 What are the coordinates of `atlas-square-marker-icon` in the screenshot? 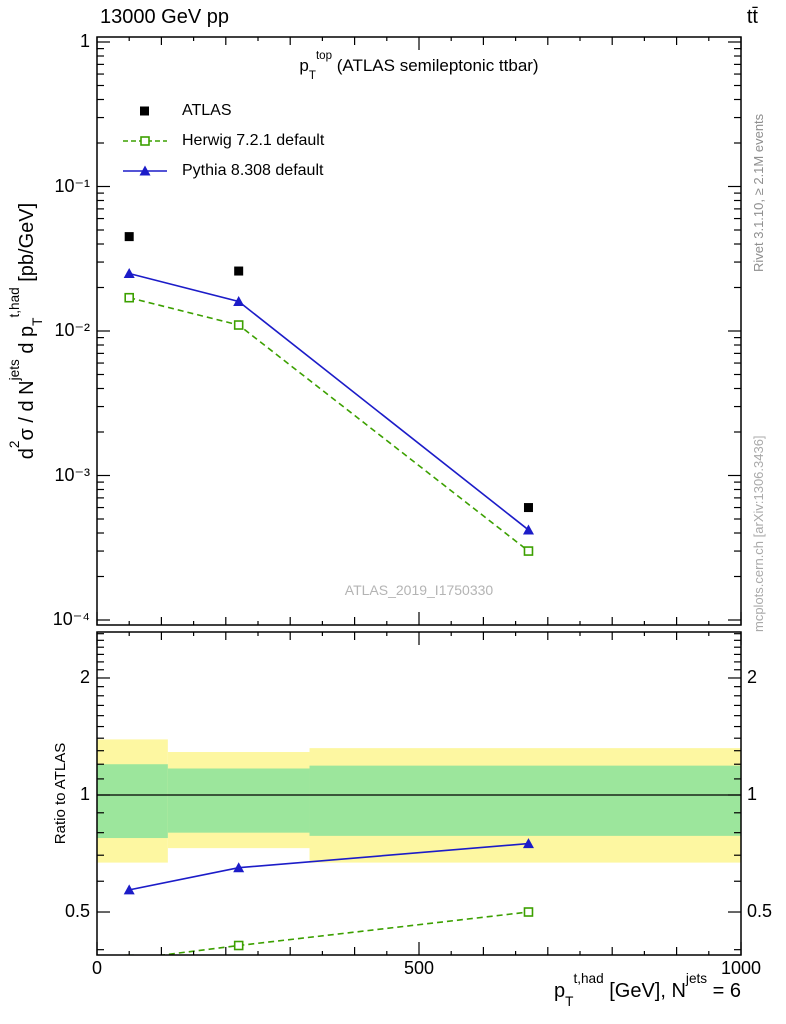 It's located at (144, 110).